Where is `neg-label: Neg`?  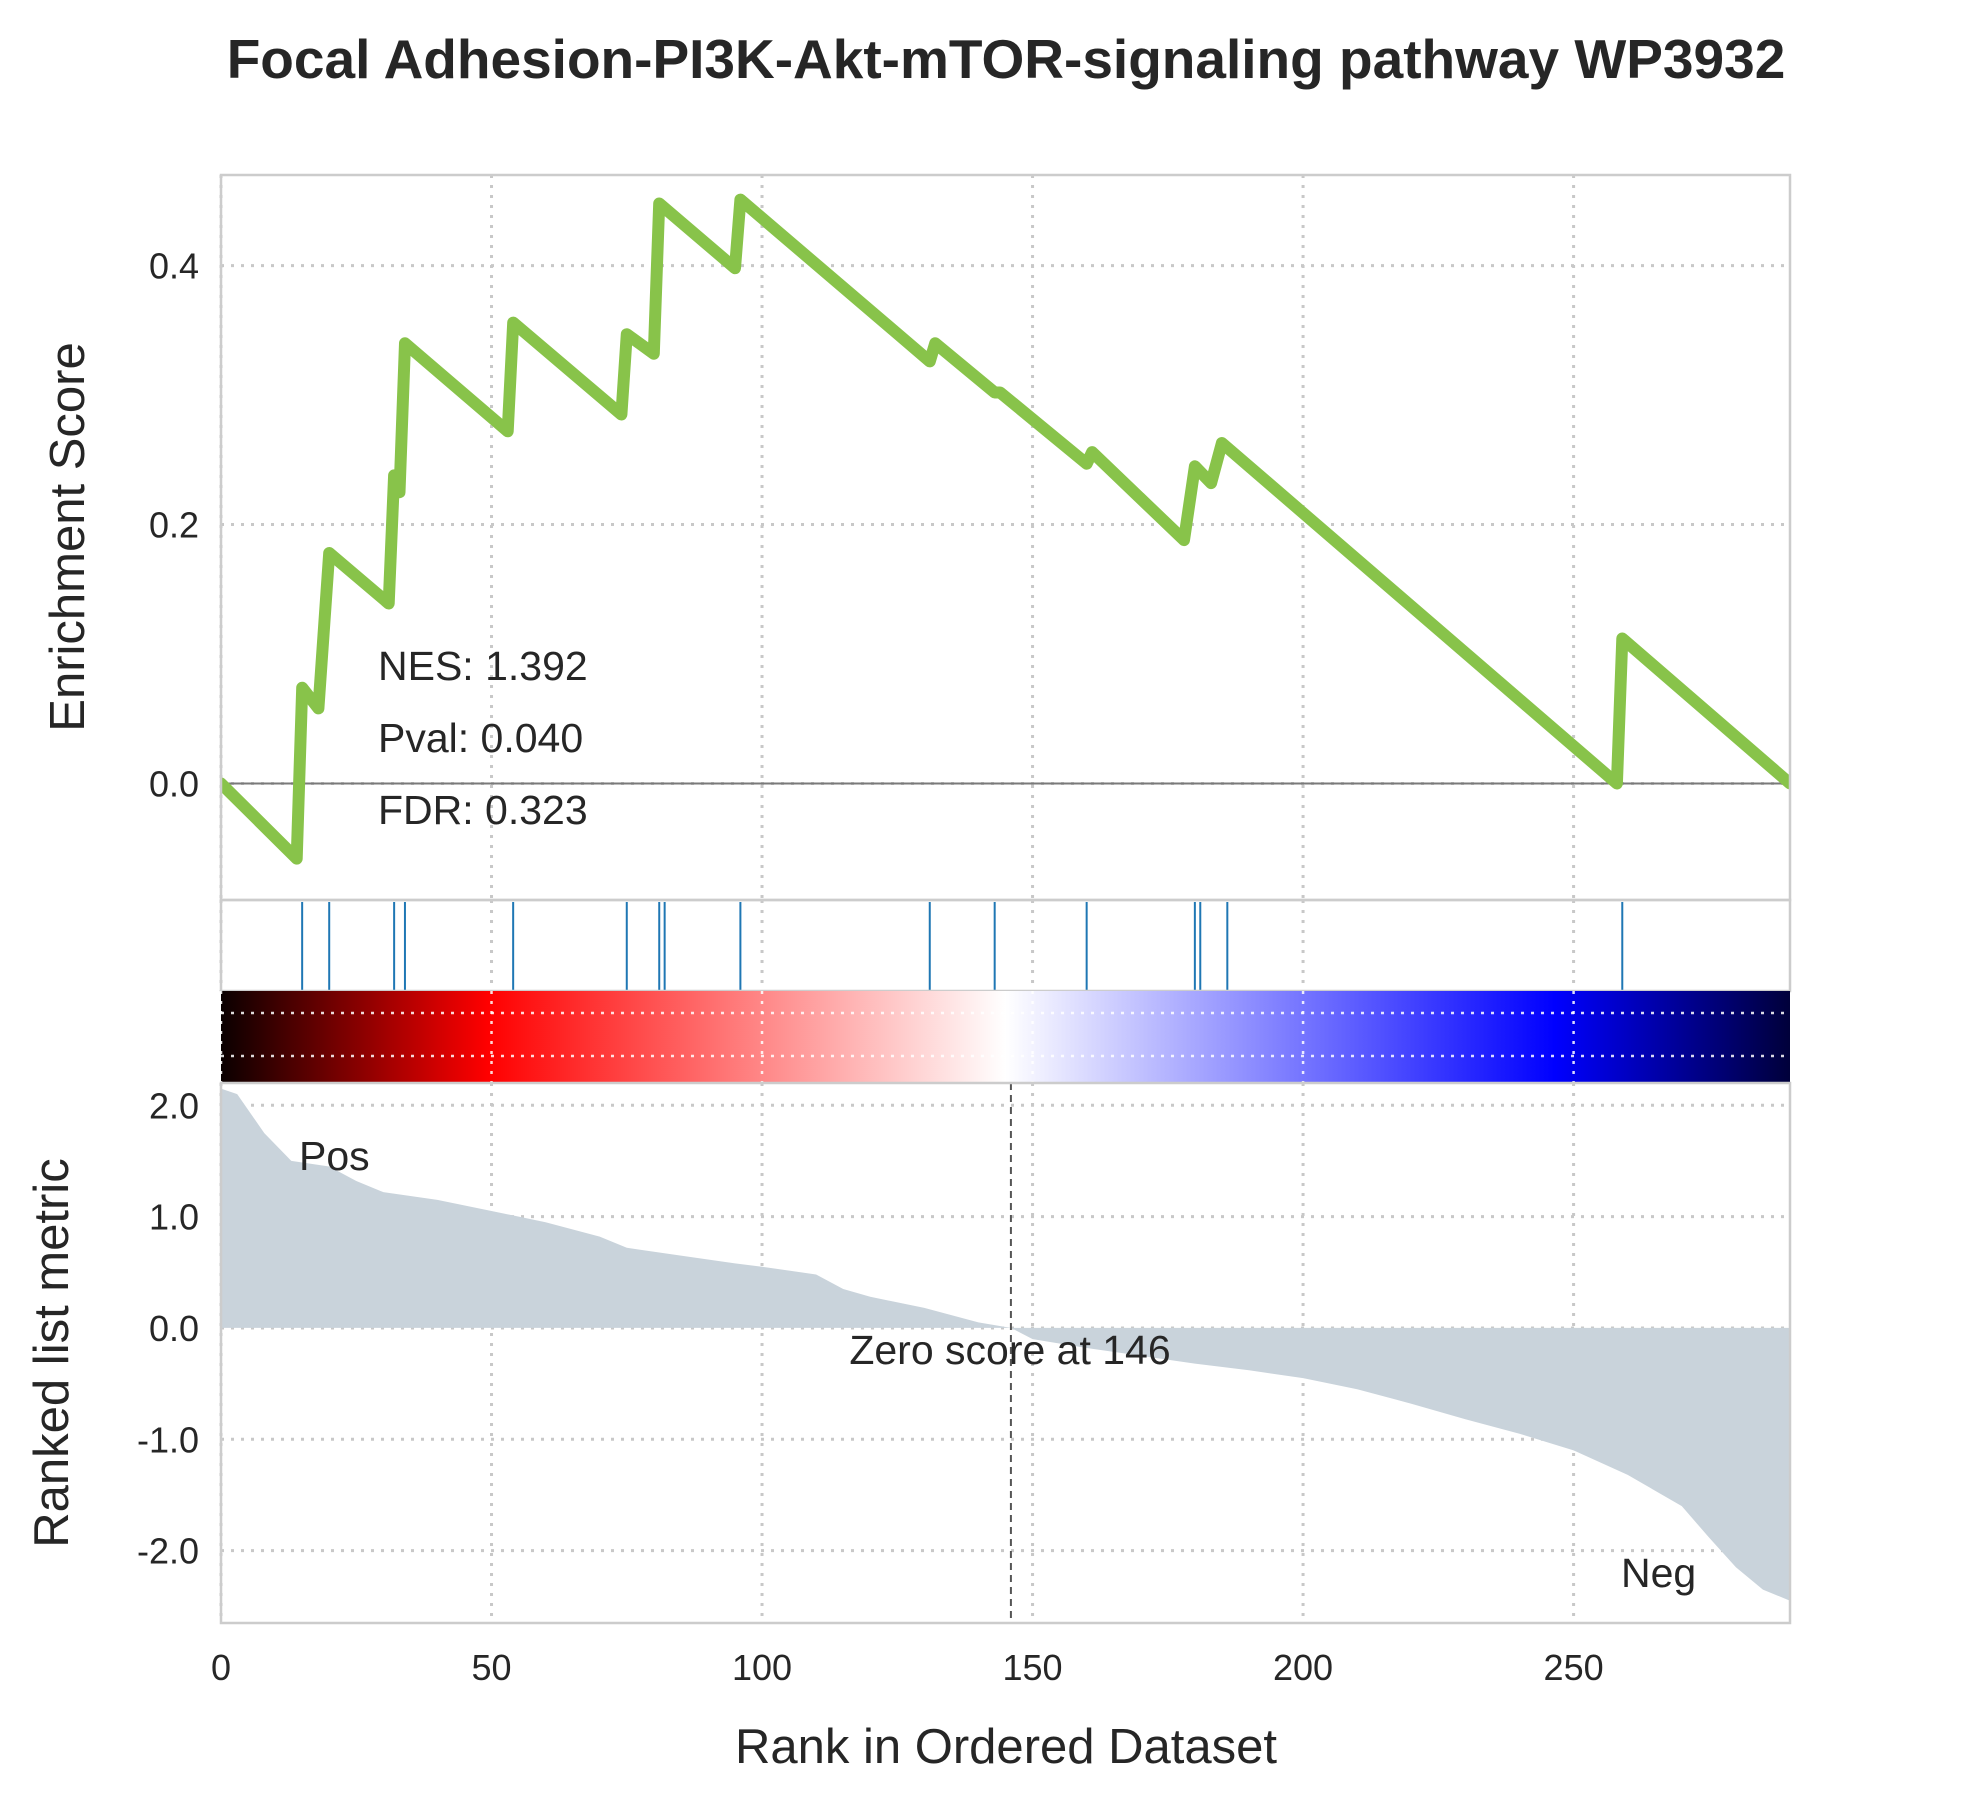
neg-label: Neg is located at coordinates (1658, 1573).